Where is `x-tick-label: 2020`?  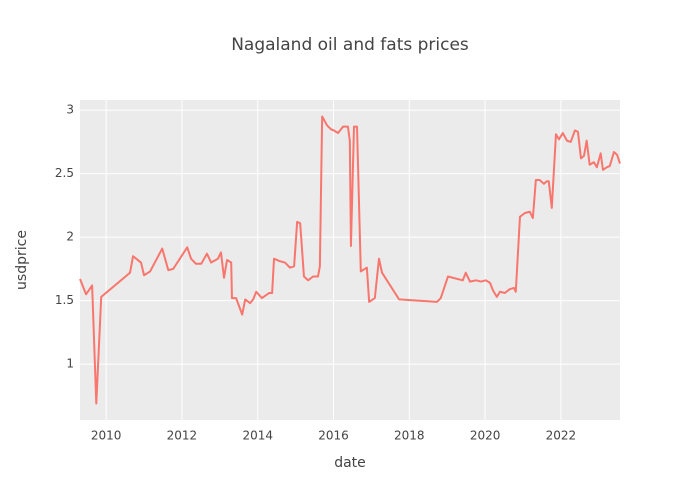
x-tick-label: 2020 is located at coordinates (485, 436).